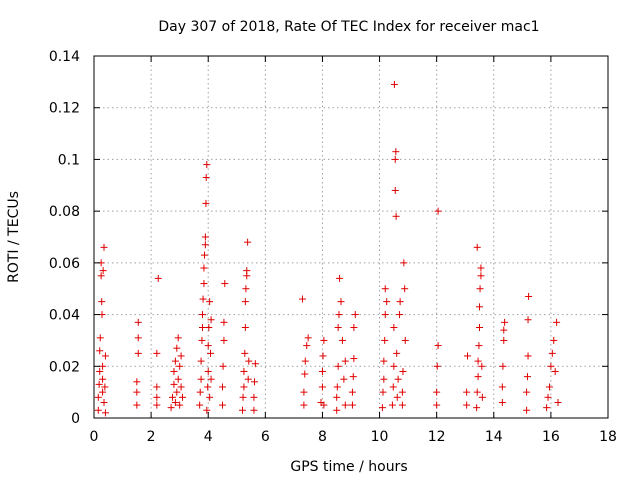  I want to click on x-tick-label: 16, so click(551, 437).